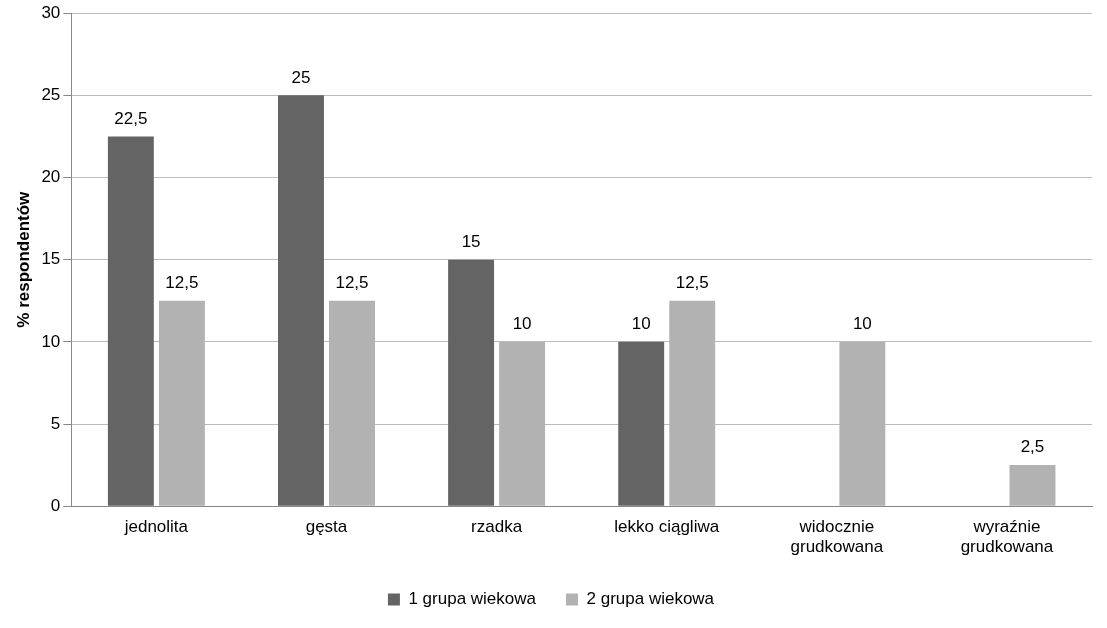  Describe the element at coordinates (1007, 537) in the screenshot. I see `x-tick-label: wyraźnie grudkowana` at that location.